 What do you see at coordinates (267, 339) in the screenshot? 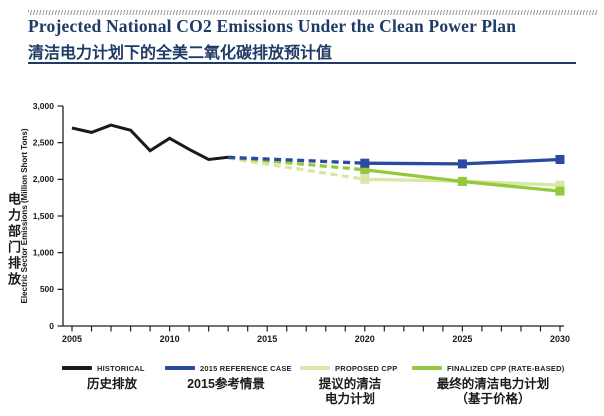
I see `x-tick-label: 2015` at bounding box center [267, 339].